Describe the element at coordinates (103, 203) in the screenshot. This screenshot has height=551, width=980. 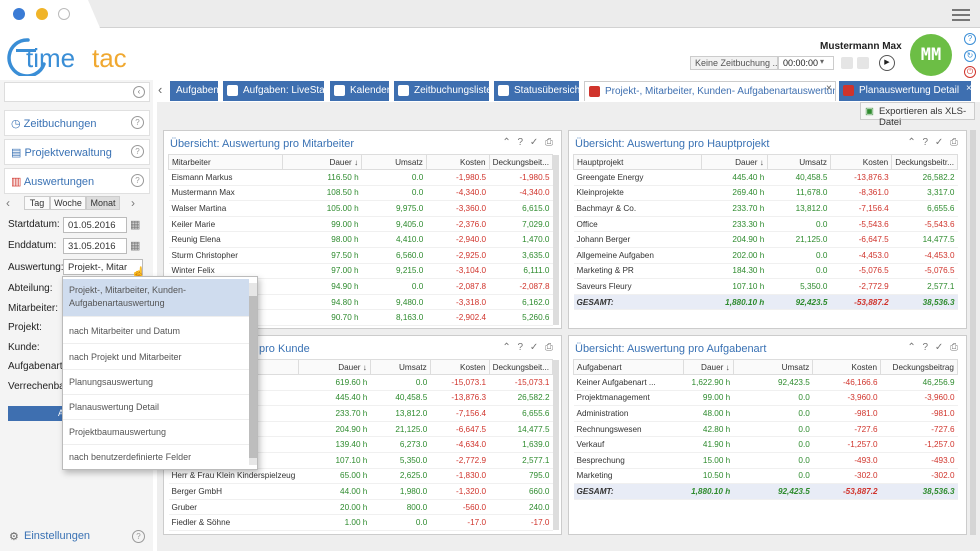
I see `seg-monat: Monat` at that location.